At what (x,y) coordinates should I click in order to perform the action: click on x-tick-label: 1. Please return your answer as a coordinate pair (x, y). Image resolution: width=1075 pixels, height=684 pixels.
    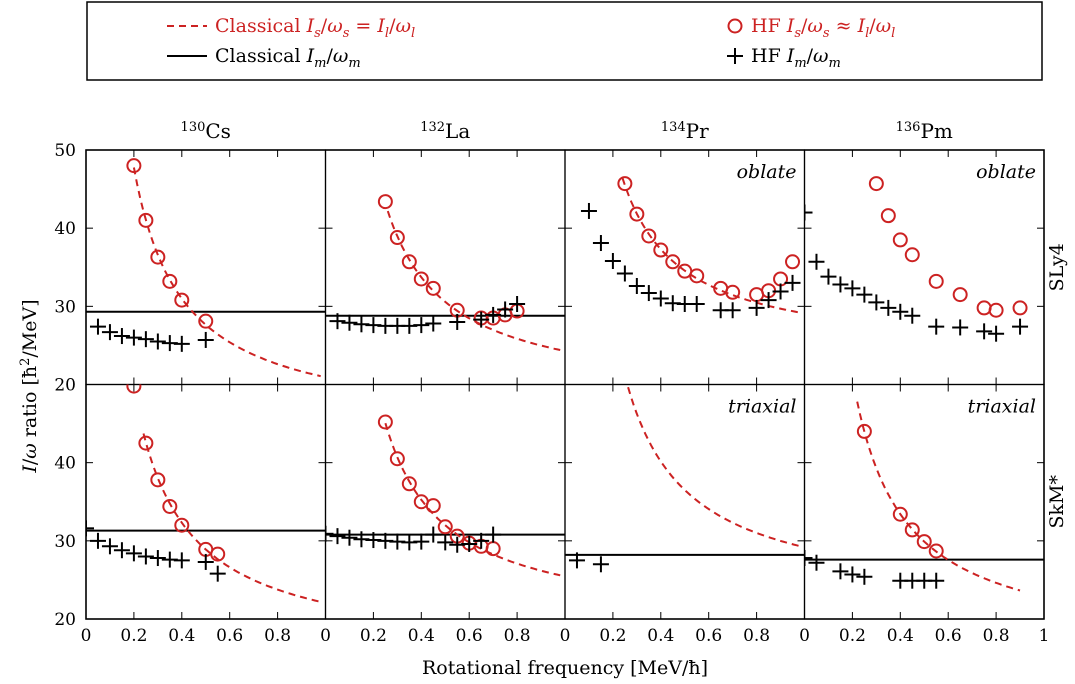
    Looking at the image, I should click on (1044, 636).